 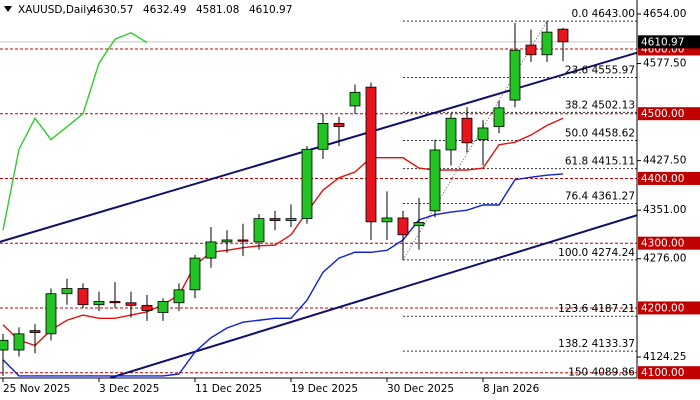 I want to click on fib-label: 61.8 4415.11, so click(x=600, y=162).